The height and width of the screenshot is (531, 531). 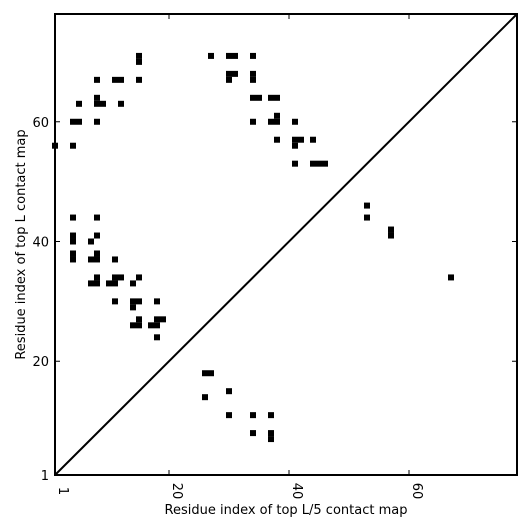 What do you see at coordinates (296, 491) in the screenshot?
I see `x-tick-label: 40` at bounding box center [296, 491].